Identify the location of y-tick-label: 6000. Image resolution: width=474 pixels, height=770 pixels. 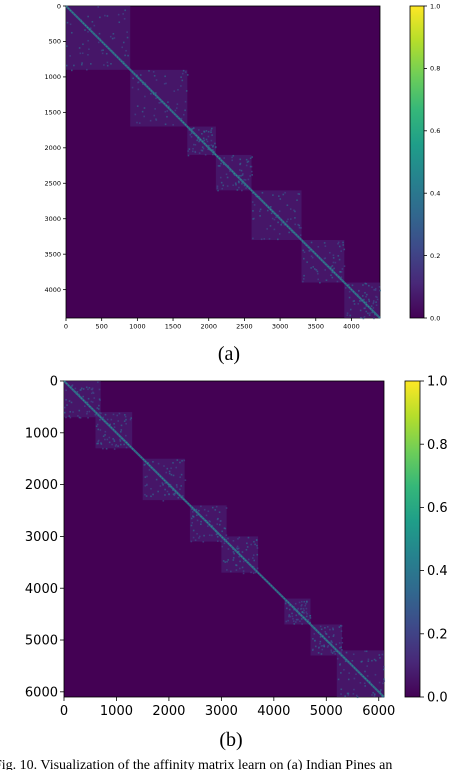
(41, 692).